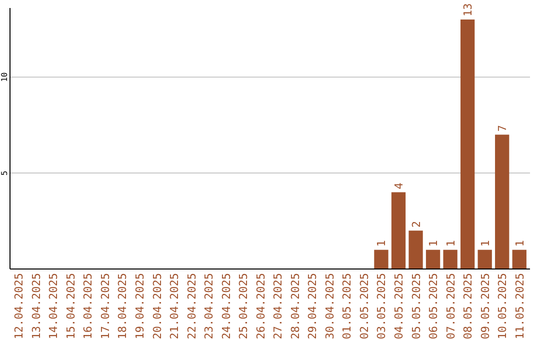 The width and height of the screenshot is (540, 340). What do you see at coordinates (36, 306) in the screenshot?
I see `x-tick-label: 13.04.2025` at bounding box center [36, 306].